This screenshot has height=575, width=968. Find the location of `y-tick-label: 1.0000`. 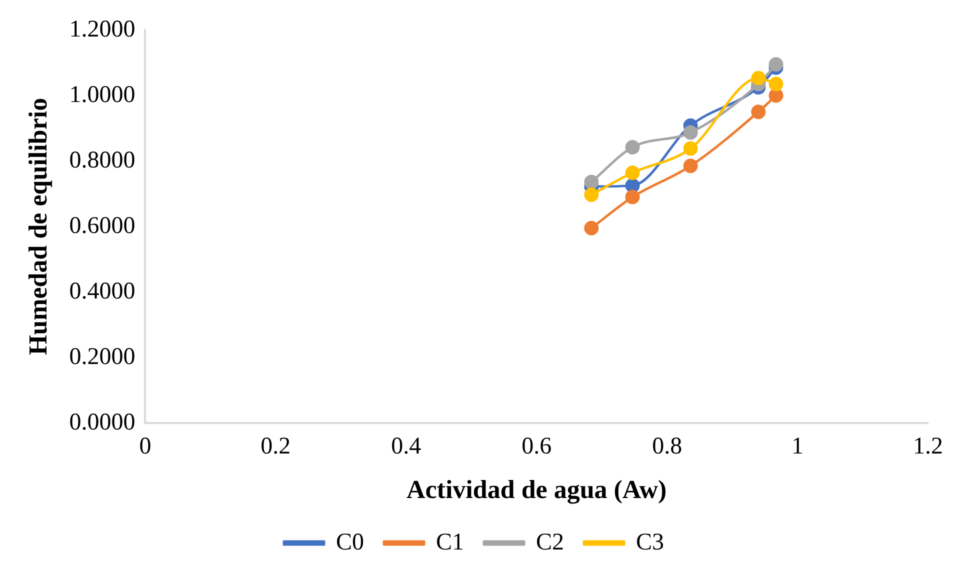

y-tick-label: 1.0000 is located at coordinates (102, 95).